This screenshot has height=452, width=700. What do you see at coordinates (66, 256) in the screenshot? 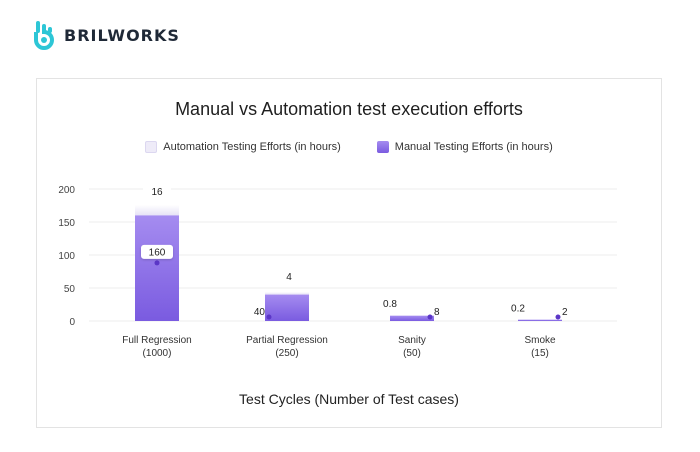
I see `y-tick-label: 100` at bounding box center [66, 256].